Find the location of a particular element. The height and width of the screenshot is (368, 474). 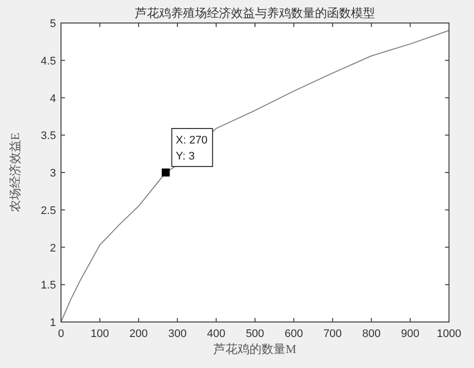

x-tick-label: 0 is located at coordinates (61, 334).